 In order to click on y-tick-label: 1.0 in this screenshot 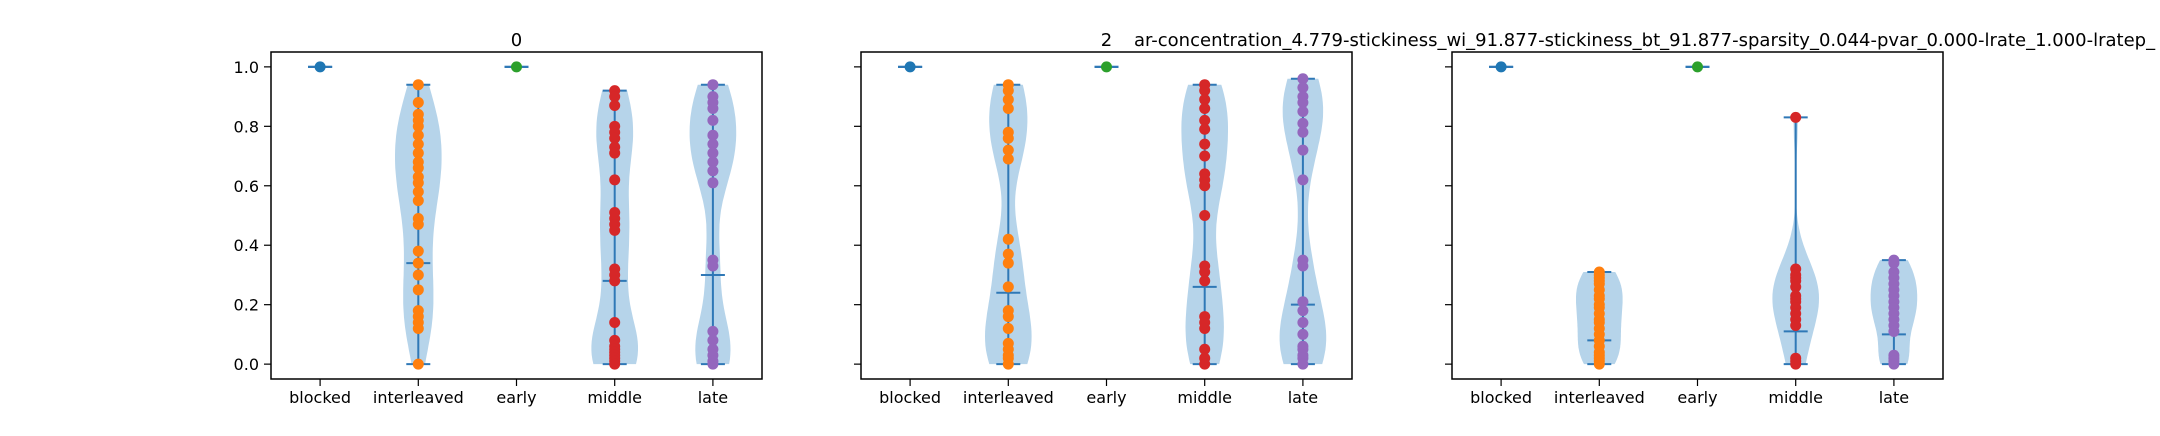, I will do `click(246, 67)`.